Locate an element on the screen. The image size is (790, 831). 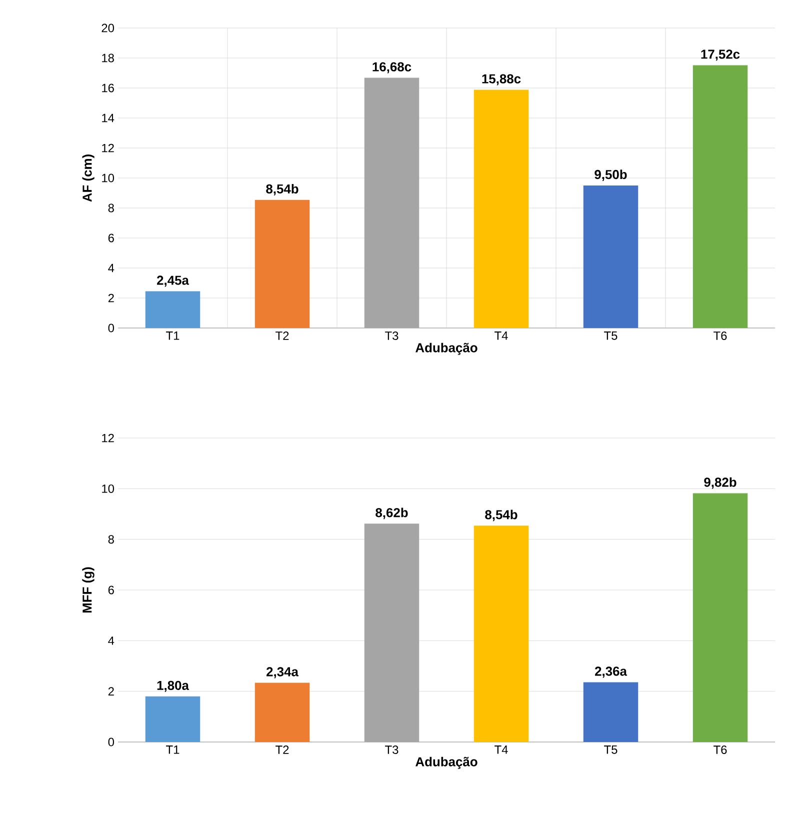
data-label: 15,88c is located at coordinates (501, 80).